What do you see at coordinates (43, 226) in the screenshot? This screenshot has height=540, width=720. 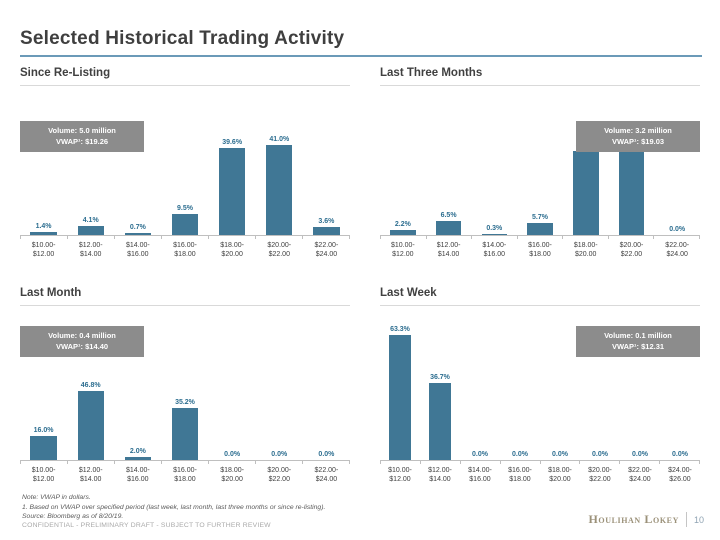 I see `value-label: 1.4%` at bounding box center [43, 226].